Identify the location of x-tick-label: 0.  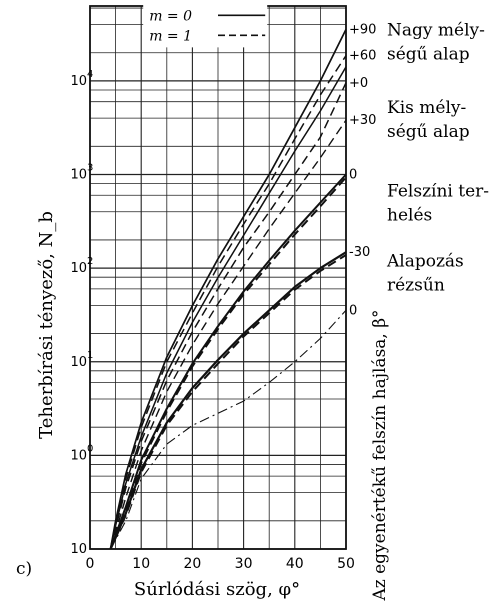
(90, 564).